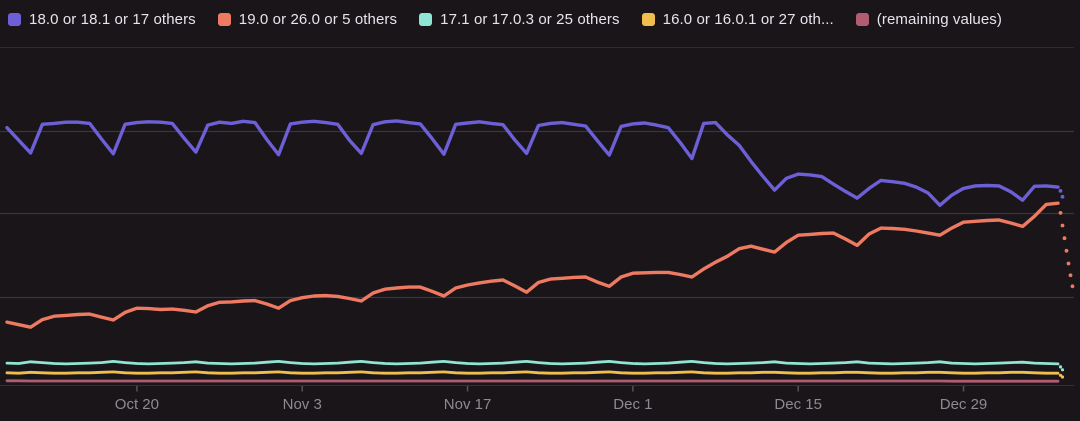 The image size is (1080, 421). What do you see at coordinates (224, 19) in the screenshot?
I see `legend-swatch-orange-icon` at bounding box center [224, 19].